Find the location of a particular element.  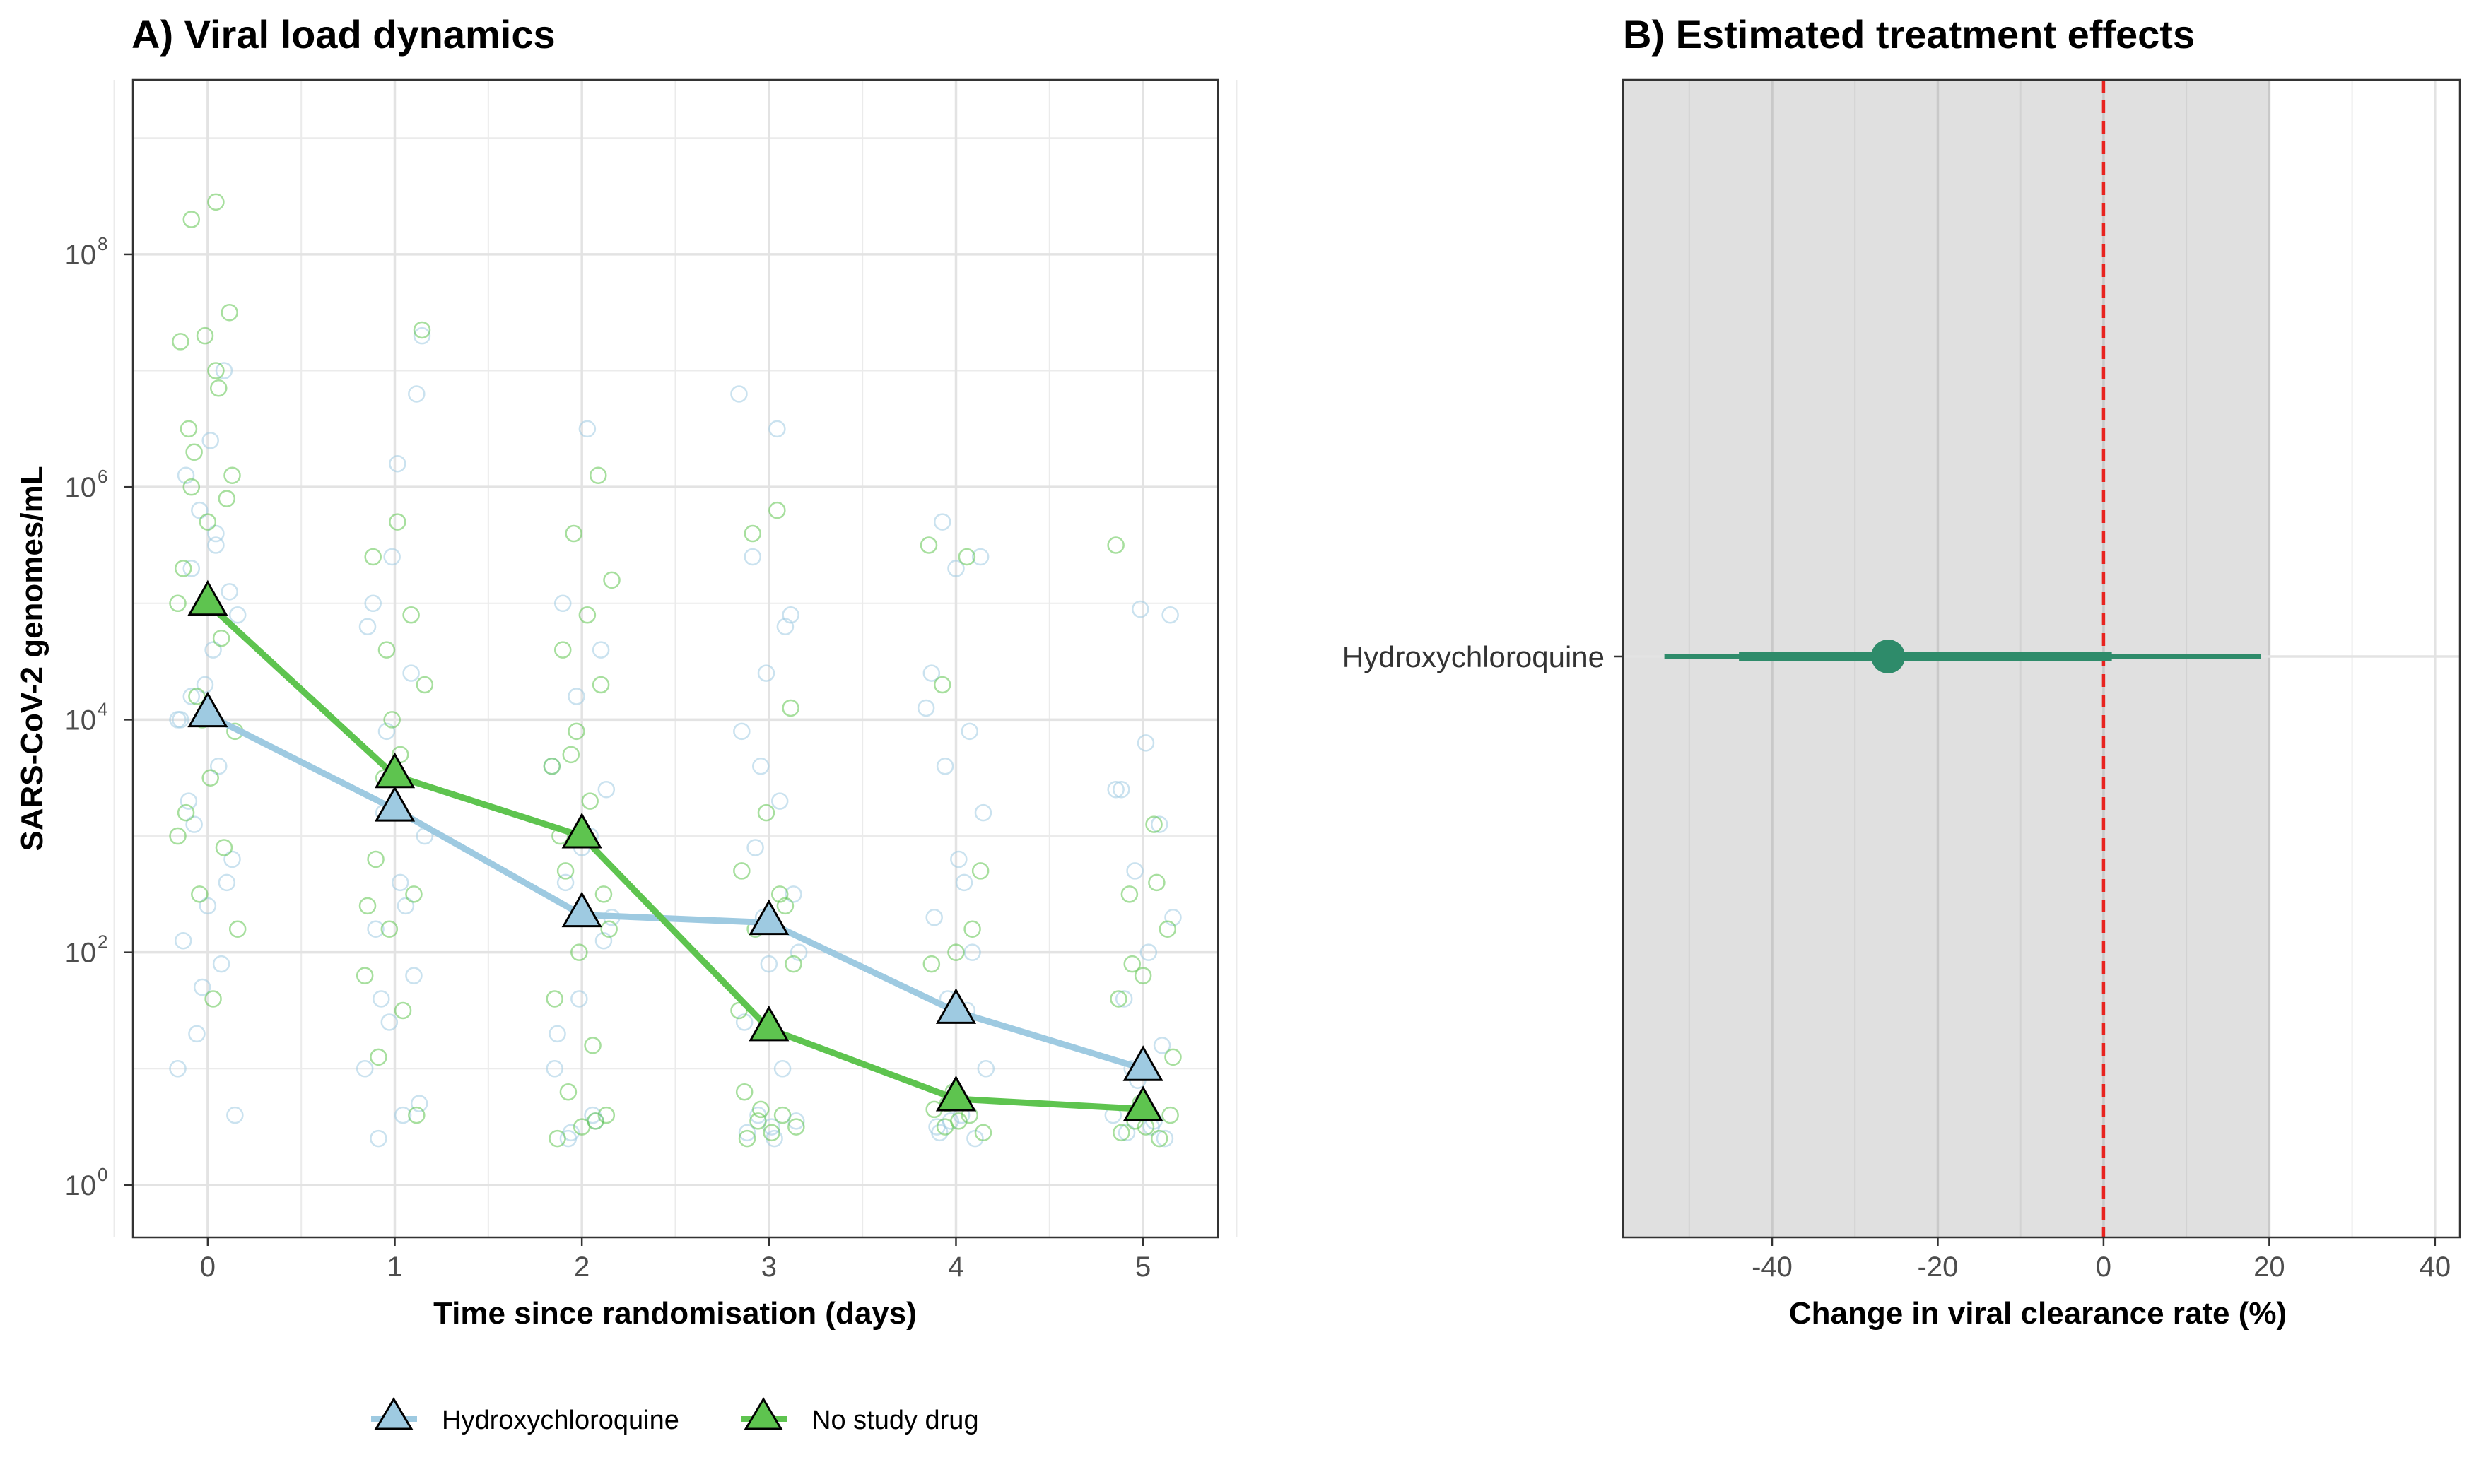

panel-b-category-label-hydroxychloroquine: Hydroxychloroquine is located at coordinates (1473, 656).